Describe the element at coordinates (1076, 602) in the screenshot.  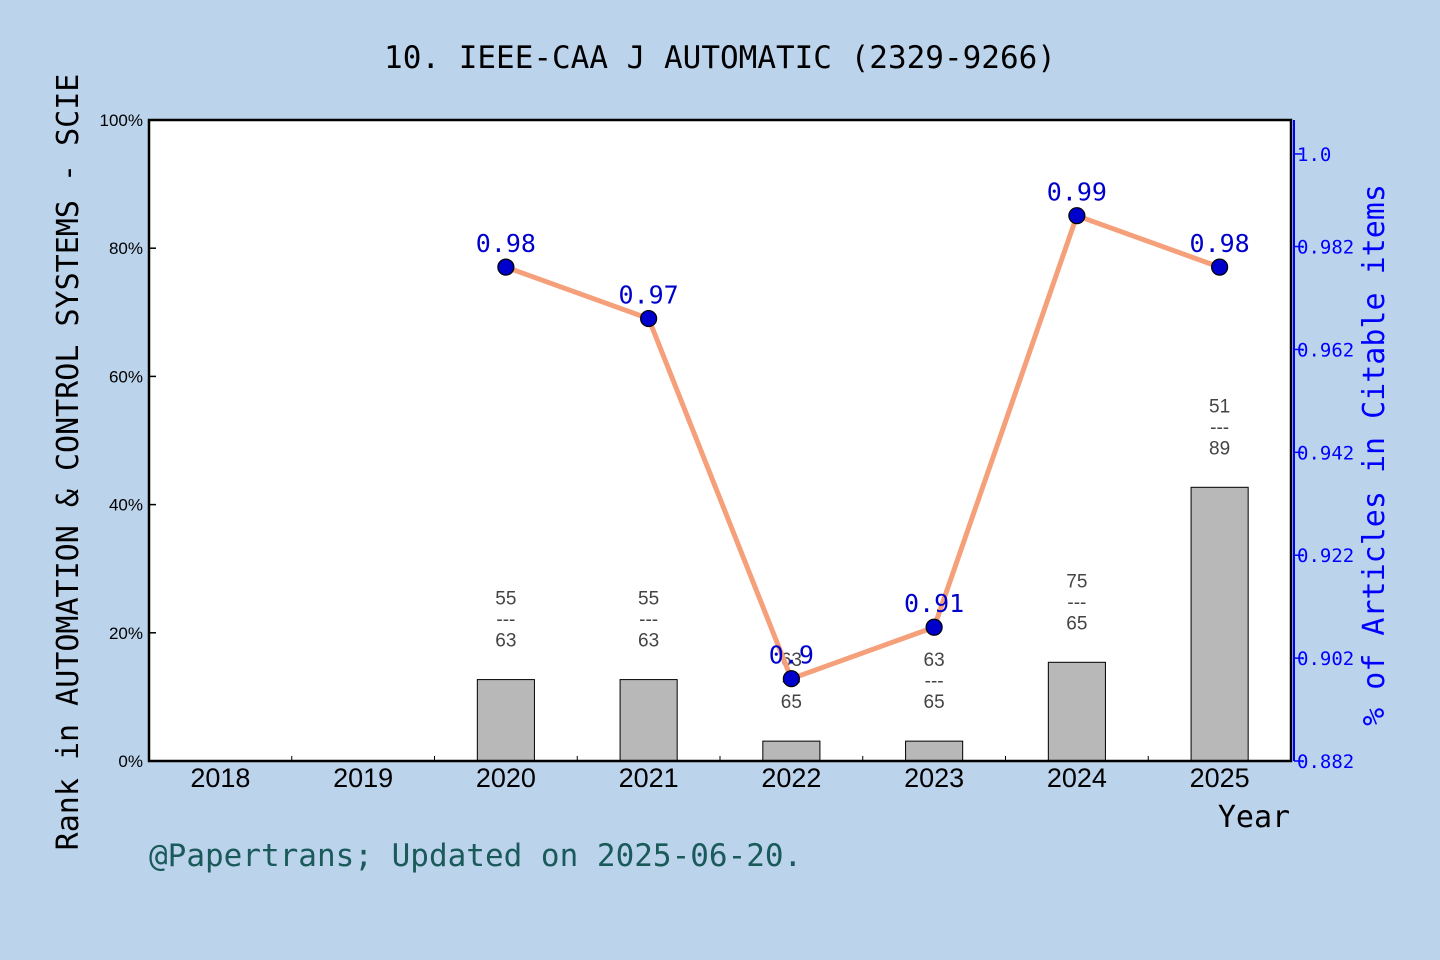
I see `bar-label-2024-1: ---` at that location.